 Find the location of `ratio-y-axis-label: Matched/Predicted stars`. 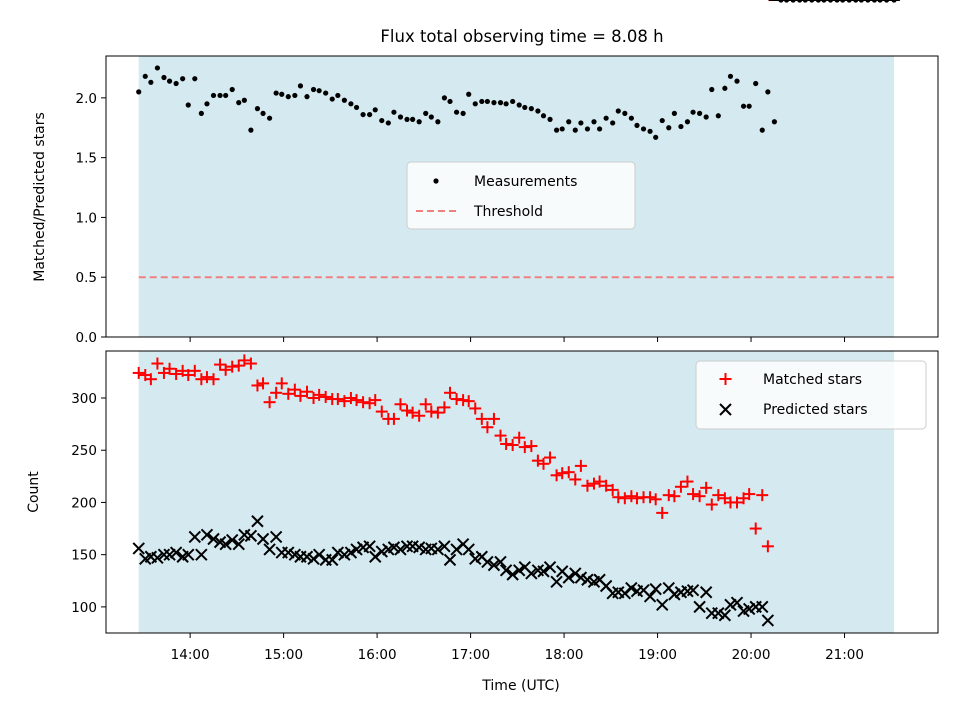

ratio-y-axis-label: Matched/Predicted stars is located at coordinates (40, 197).